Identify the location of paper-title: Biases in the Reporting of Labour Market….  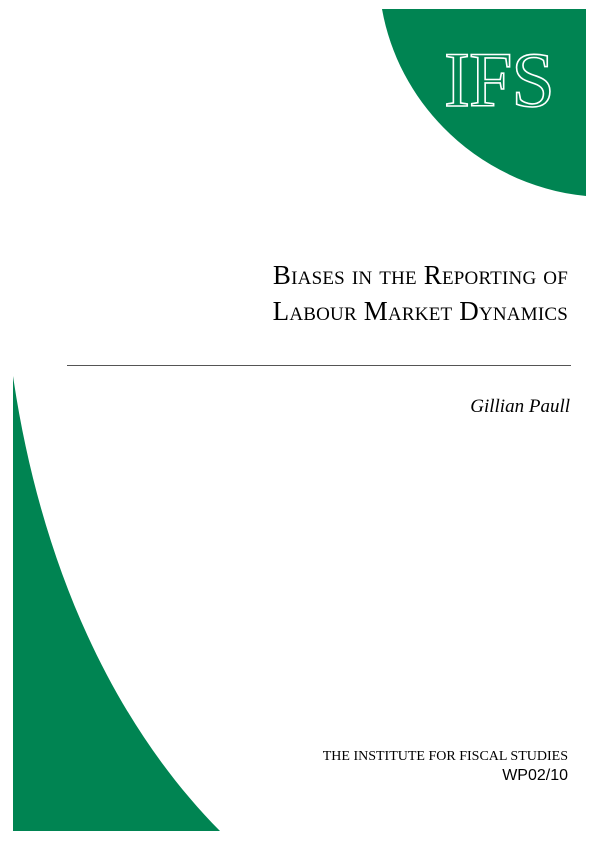
(358, 293).